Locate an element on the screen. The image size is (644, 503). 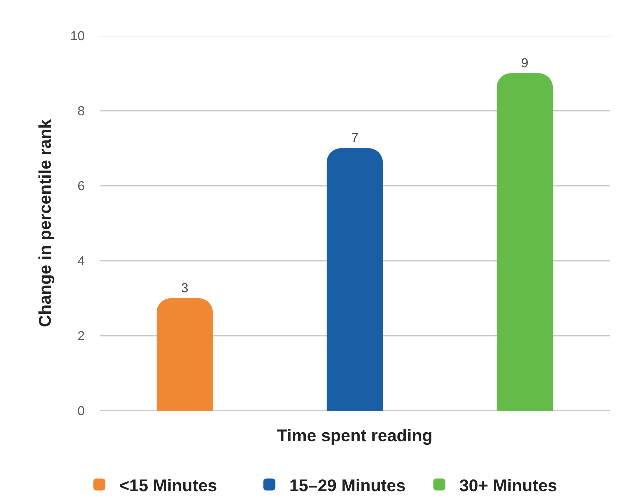
y-tick-label: 2 is located at coordinates (81, 336).